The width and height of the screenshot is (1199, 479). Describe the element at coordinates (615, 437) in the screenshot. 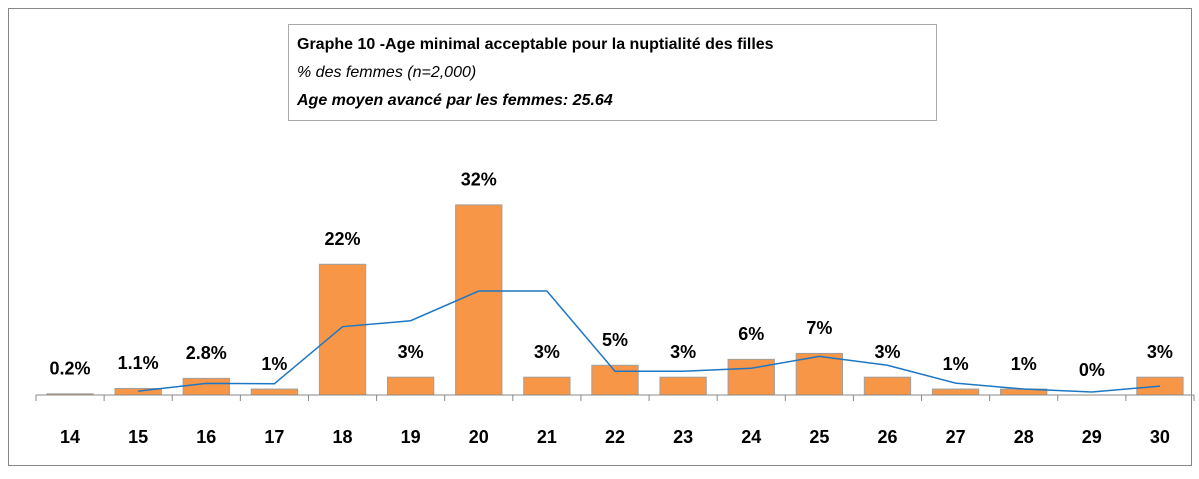

I see `x-tick-label: 22` at that location.